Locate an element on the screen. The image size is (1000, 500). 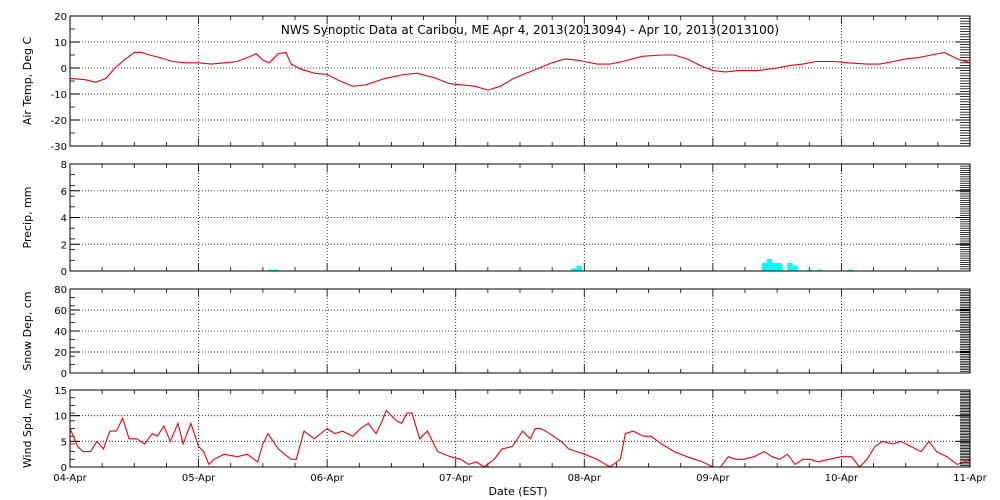
y-tick-label: 2 is located at coordinates (64, 245).